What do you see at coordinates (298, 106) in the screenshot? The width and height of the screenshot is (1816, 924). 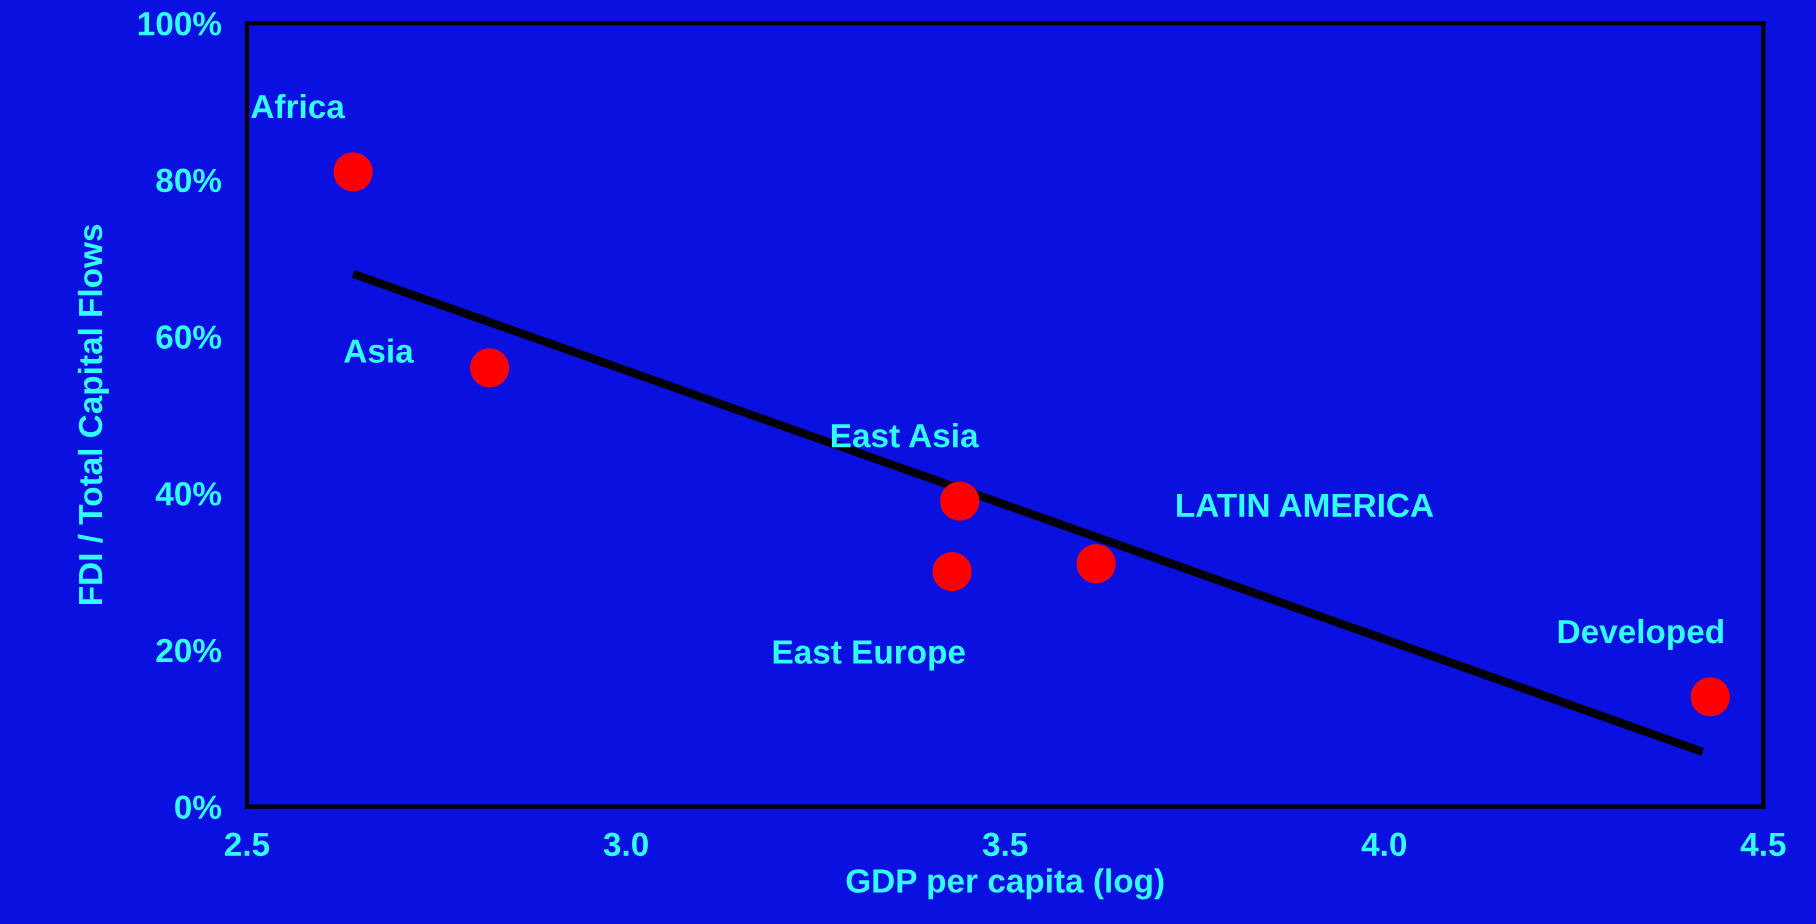 I see `annotation: Africa` at bounding box center [298, 106].